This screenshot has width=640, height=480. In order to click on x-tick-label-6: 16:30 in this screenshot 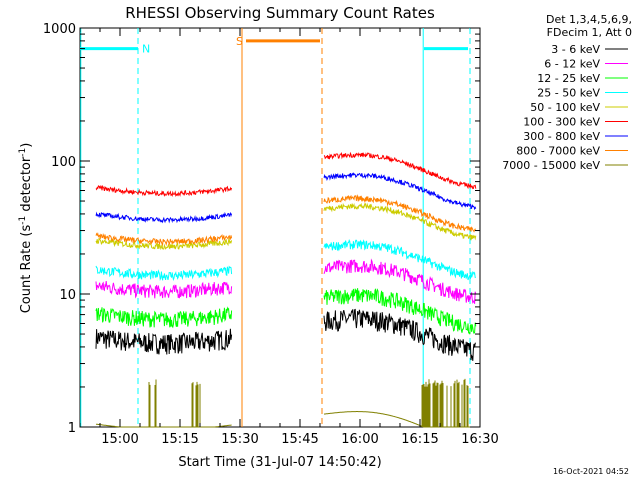, I will do `click(479, 439)`.